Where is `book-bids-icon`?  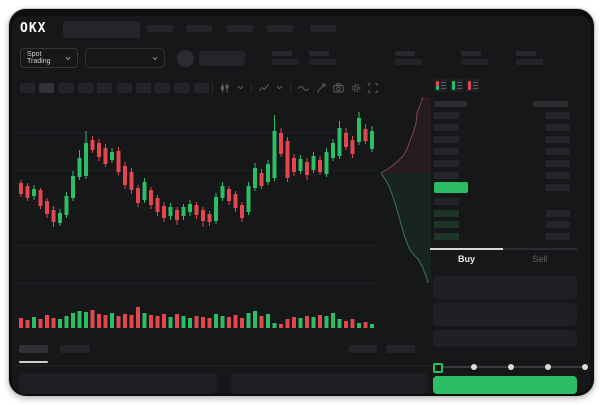 book-bids-icon is located at coordinates (456, 85).